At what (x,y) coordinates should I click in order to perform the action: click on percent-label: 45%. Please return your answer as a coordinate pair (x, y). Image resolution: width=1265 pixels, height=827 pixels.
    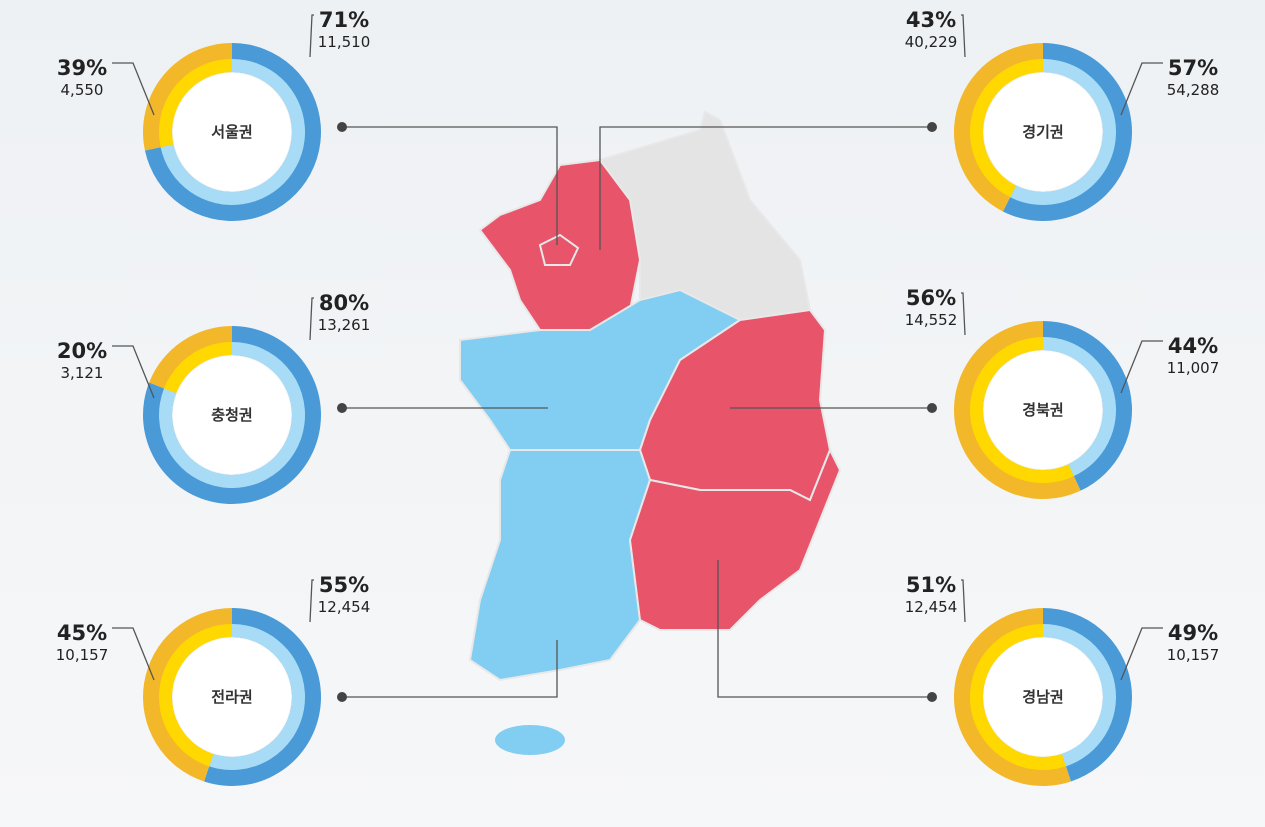
    Looking at the image, I should click on (82, 633).